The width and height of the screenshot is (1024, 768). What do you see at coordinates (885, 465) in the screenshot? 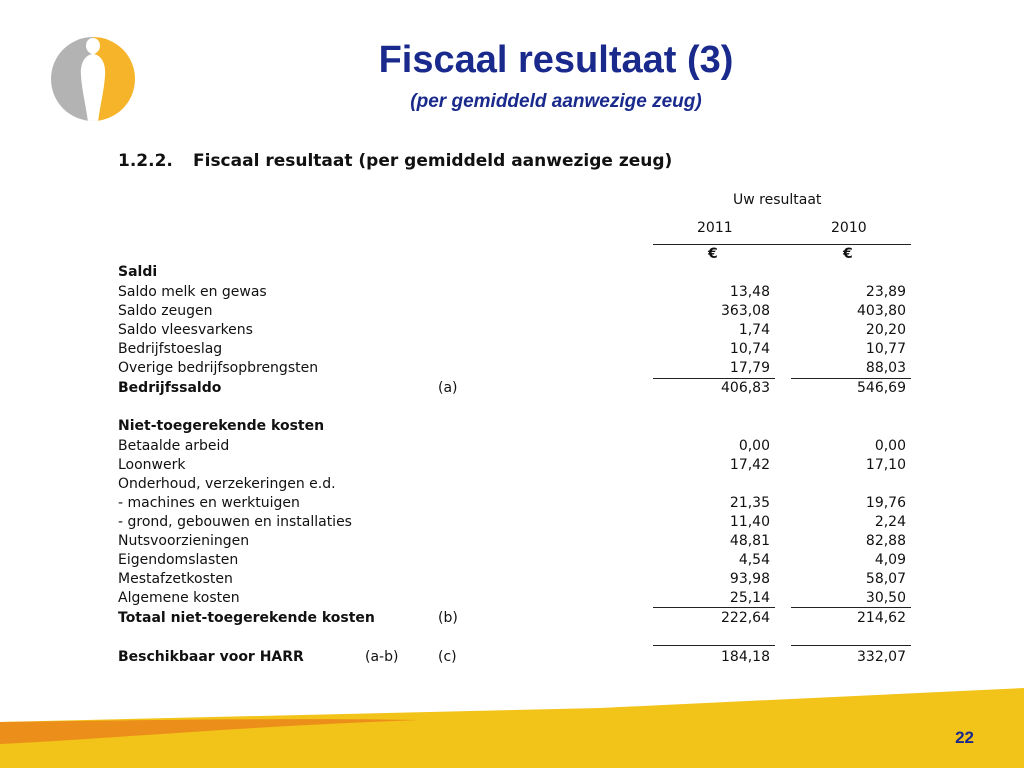
I see `value-2010: 17,10` at bounding box center [885, 465].